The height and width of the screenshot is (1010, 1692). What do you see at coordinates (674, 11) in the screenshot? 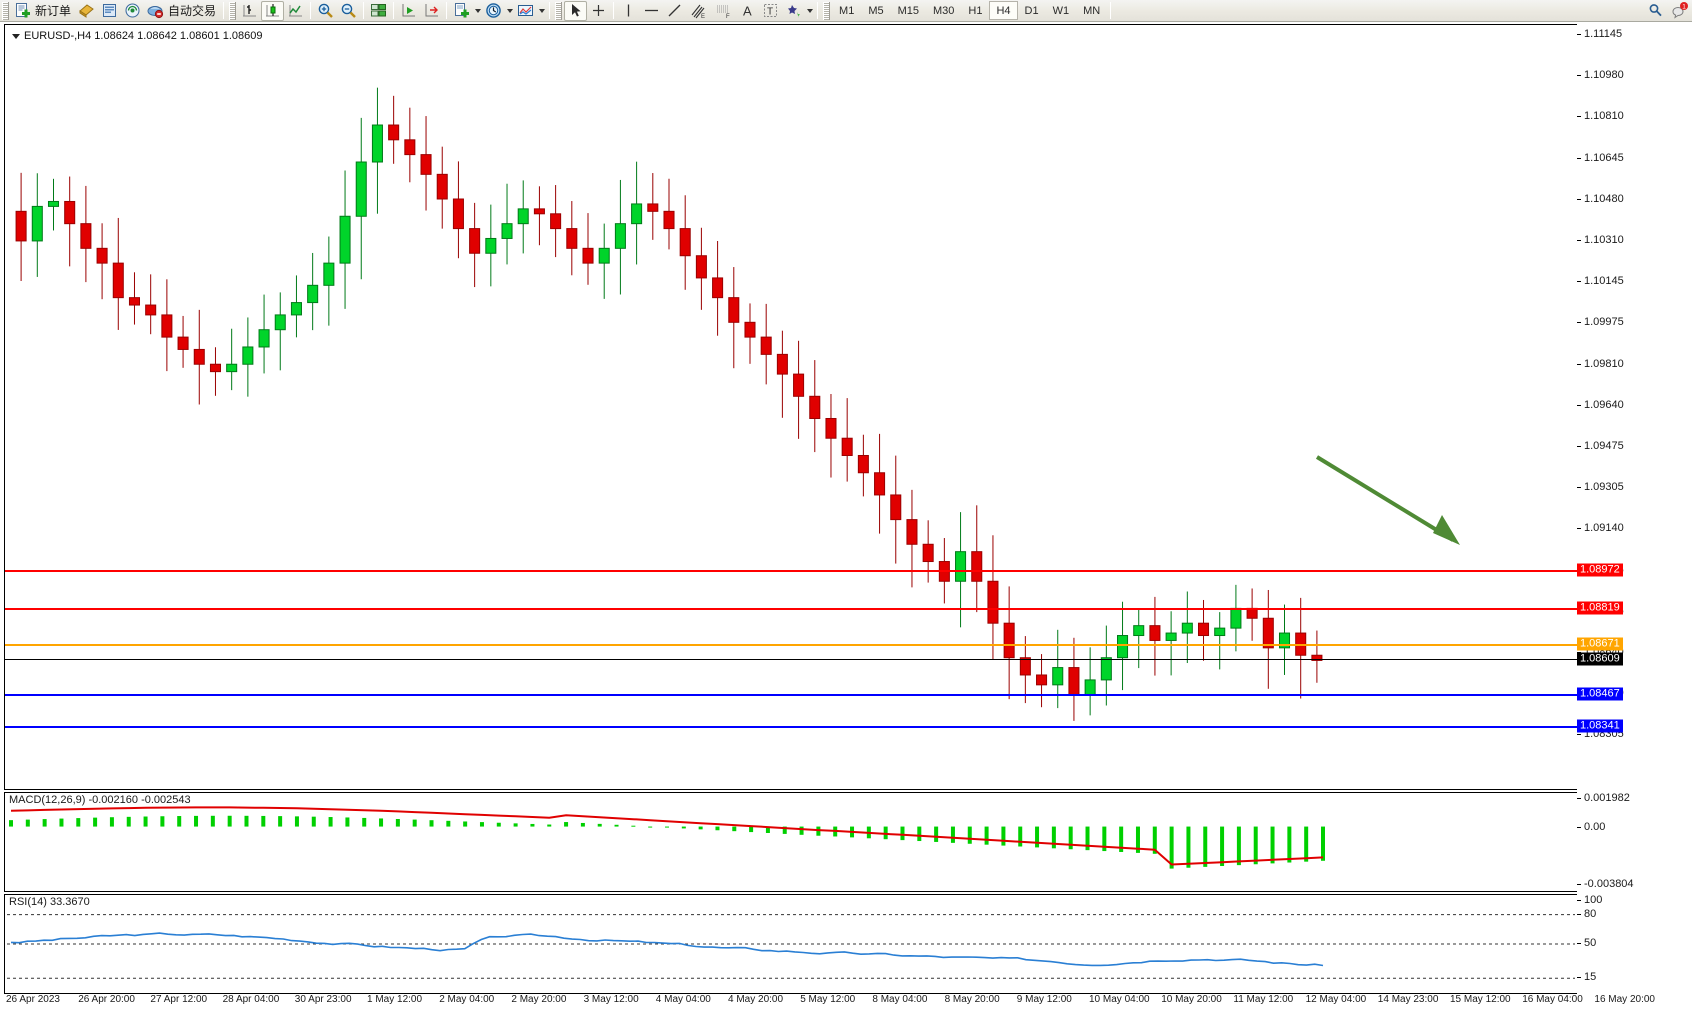
I see `trendline-icon` at bounding box center [674, 11].